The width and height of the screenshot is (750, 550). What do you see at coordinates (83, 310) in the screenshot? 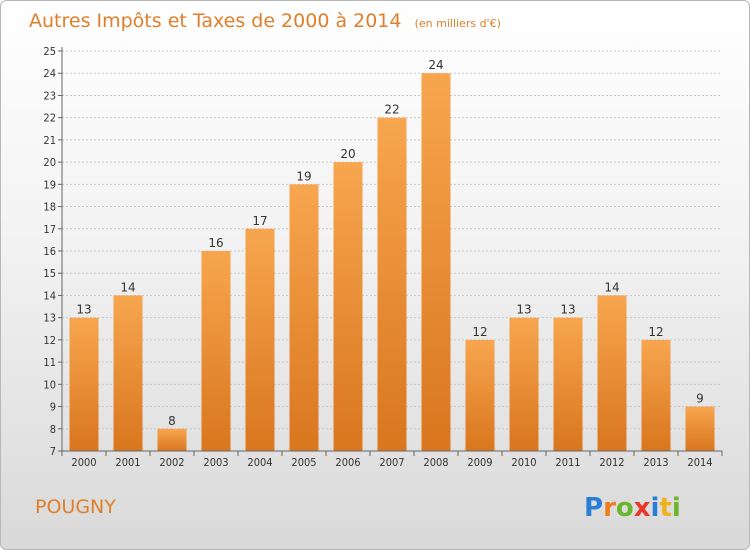
I see `data-label-2000: 13` at bounding box center [83, 310].